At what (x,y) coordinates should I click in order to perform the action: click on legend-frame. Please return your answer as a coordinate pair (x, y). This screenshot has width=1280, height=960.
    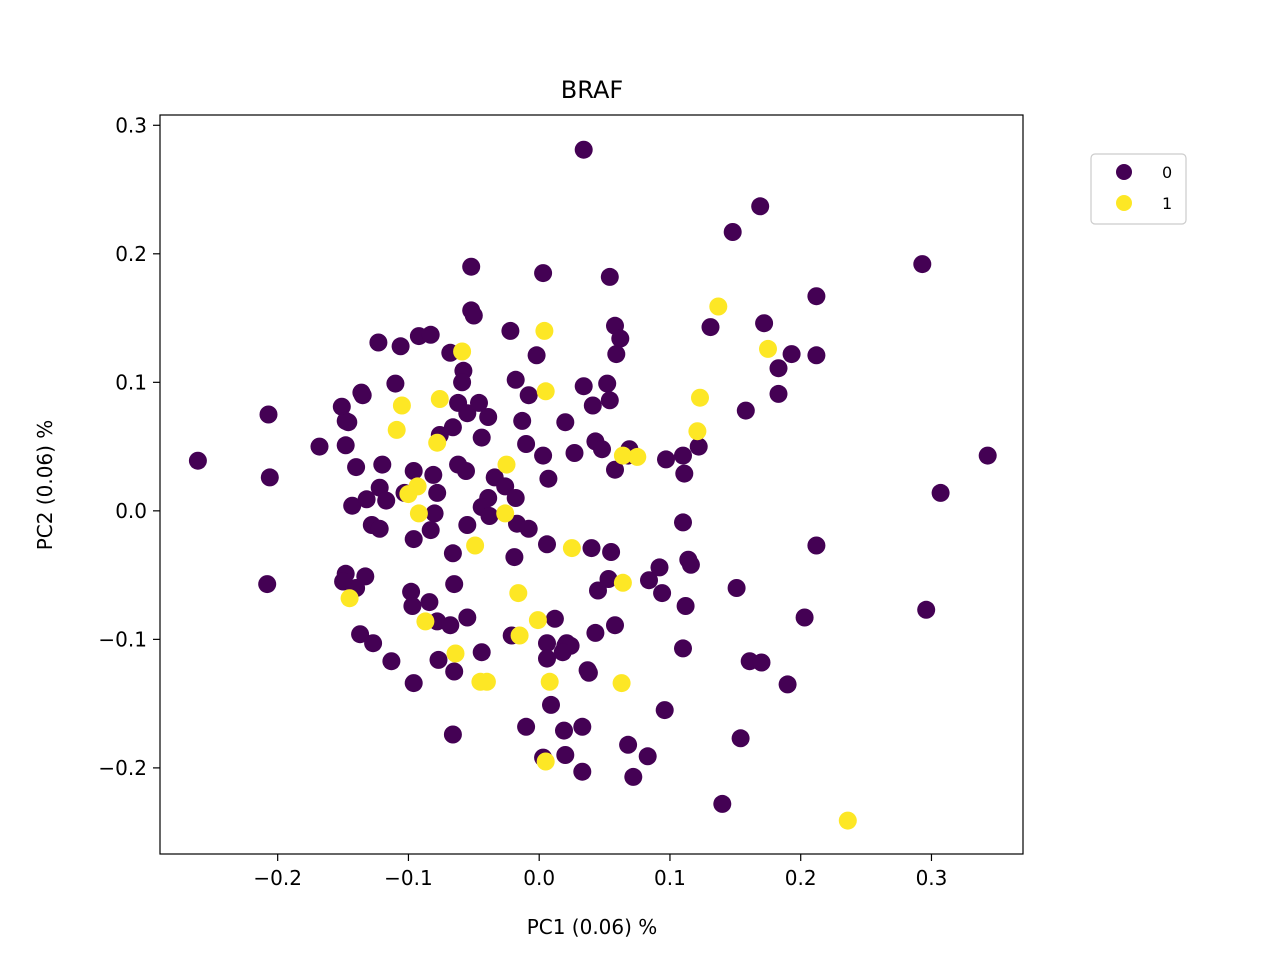
    Looking at the image, I should click on (1138, 189).